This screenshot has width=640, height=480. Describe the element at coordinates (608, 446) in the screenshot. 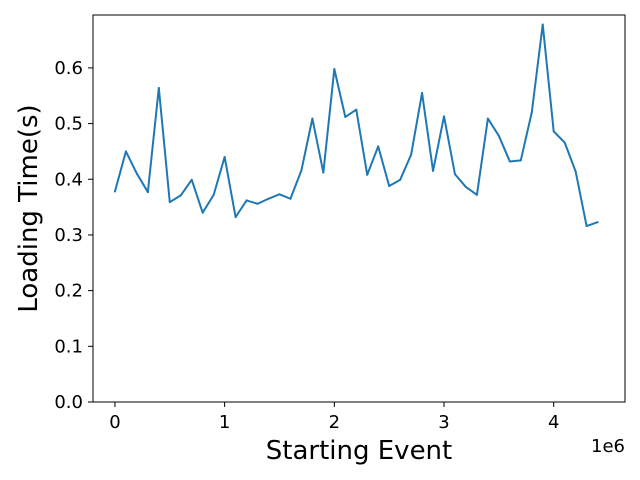

I see `x-axis-offset-label: 1e6` at that location.